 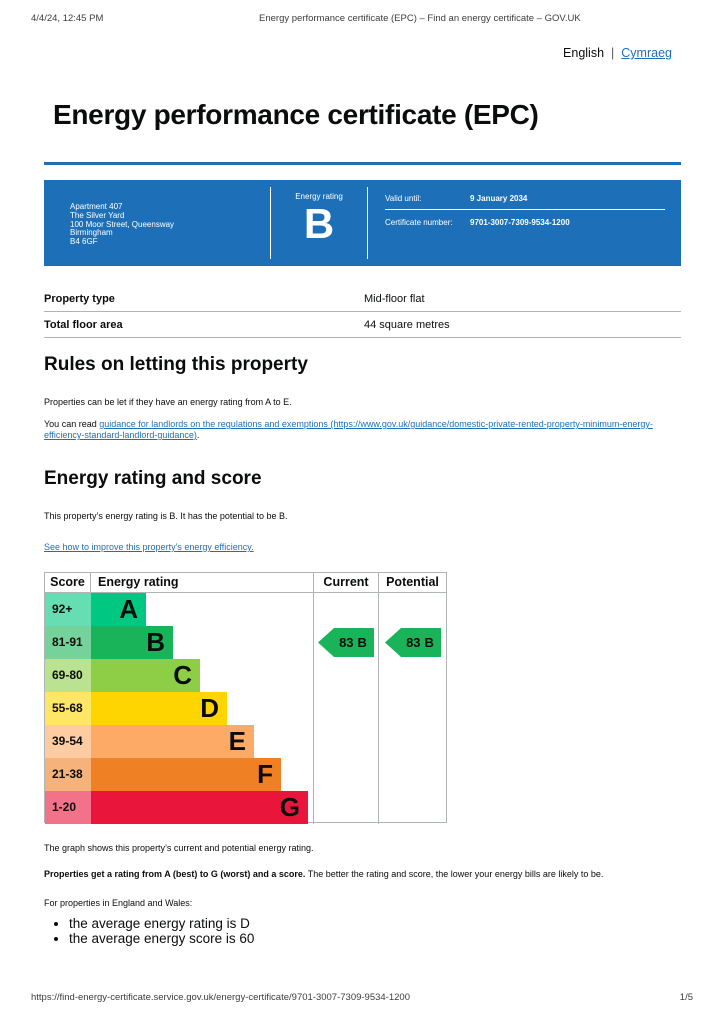 I want to click on epc-band-row-c: 69-80 C, so click(x=245, y=675).